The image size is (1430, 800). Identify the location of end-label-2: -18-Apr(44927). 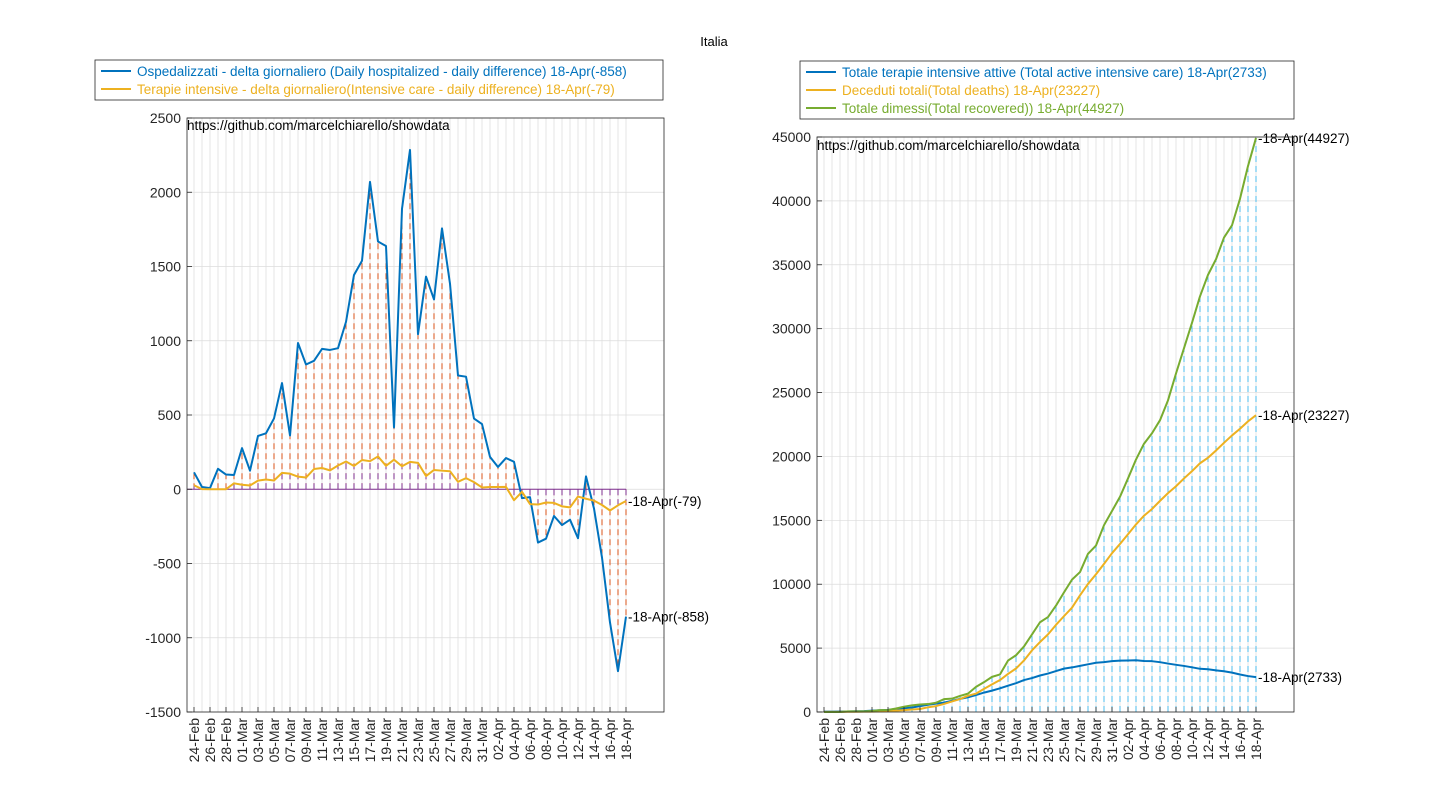
(1304, 138).